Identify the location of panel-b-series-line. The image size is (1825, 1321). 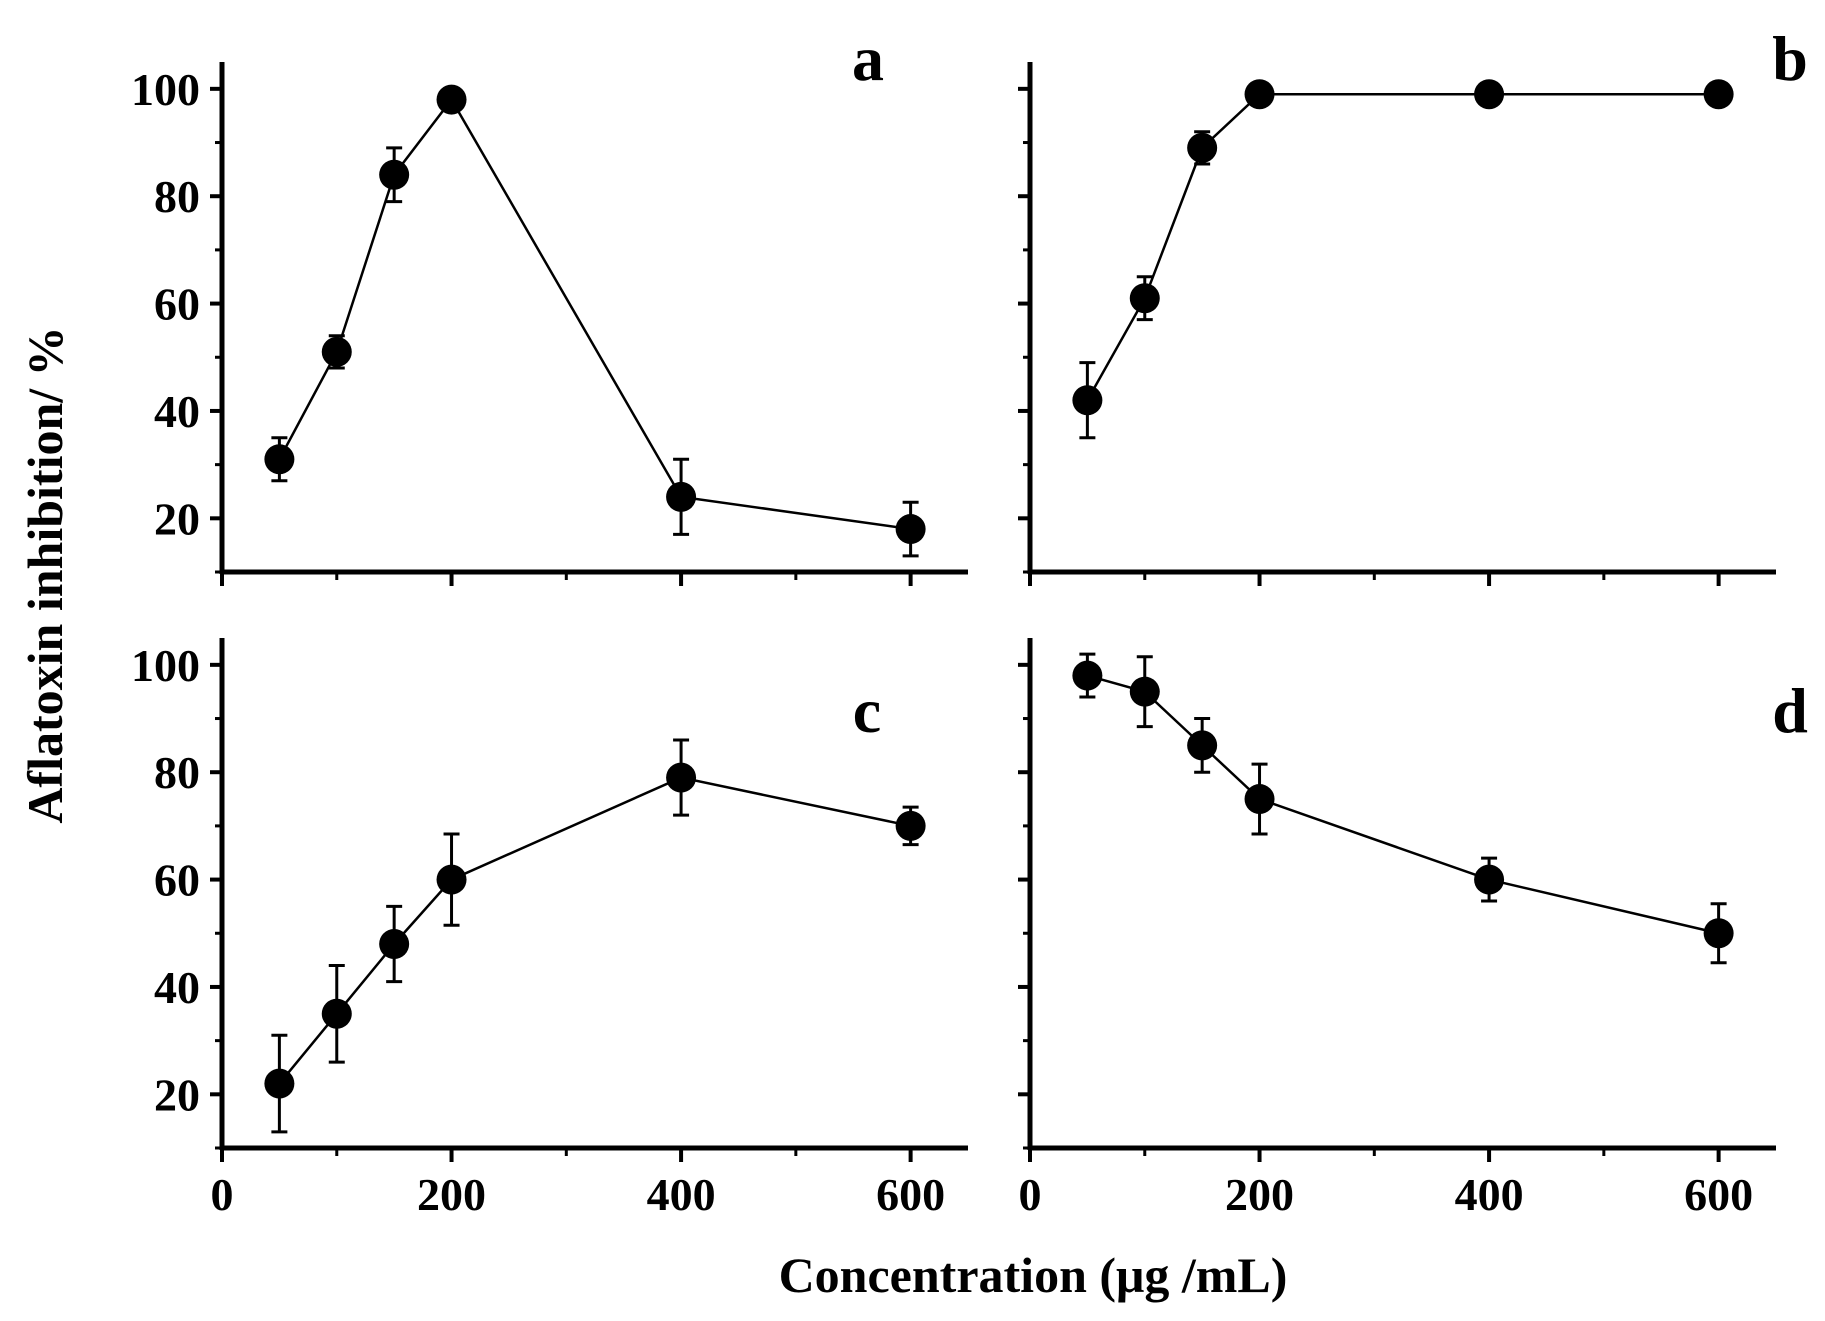
(1402, 246).